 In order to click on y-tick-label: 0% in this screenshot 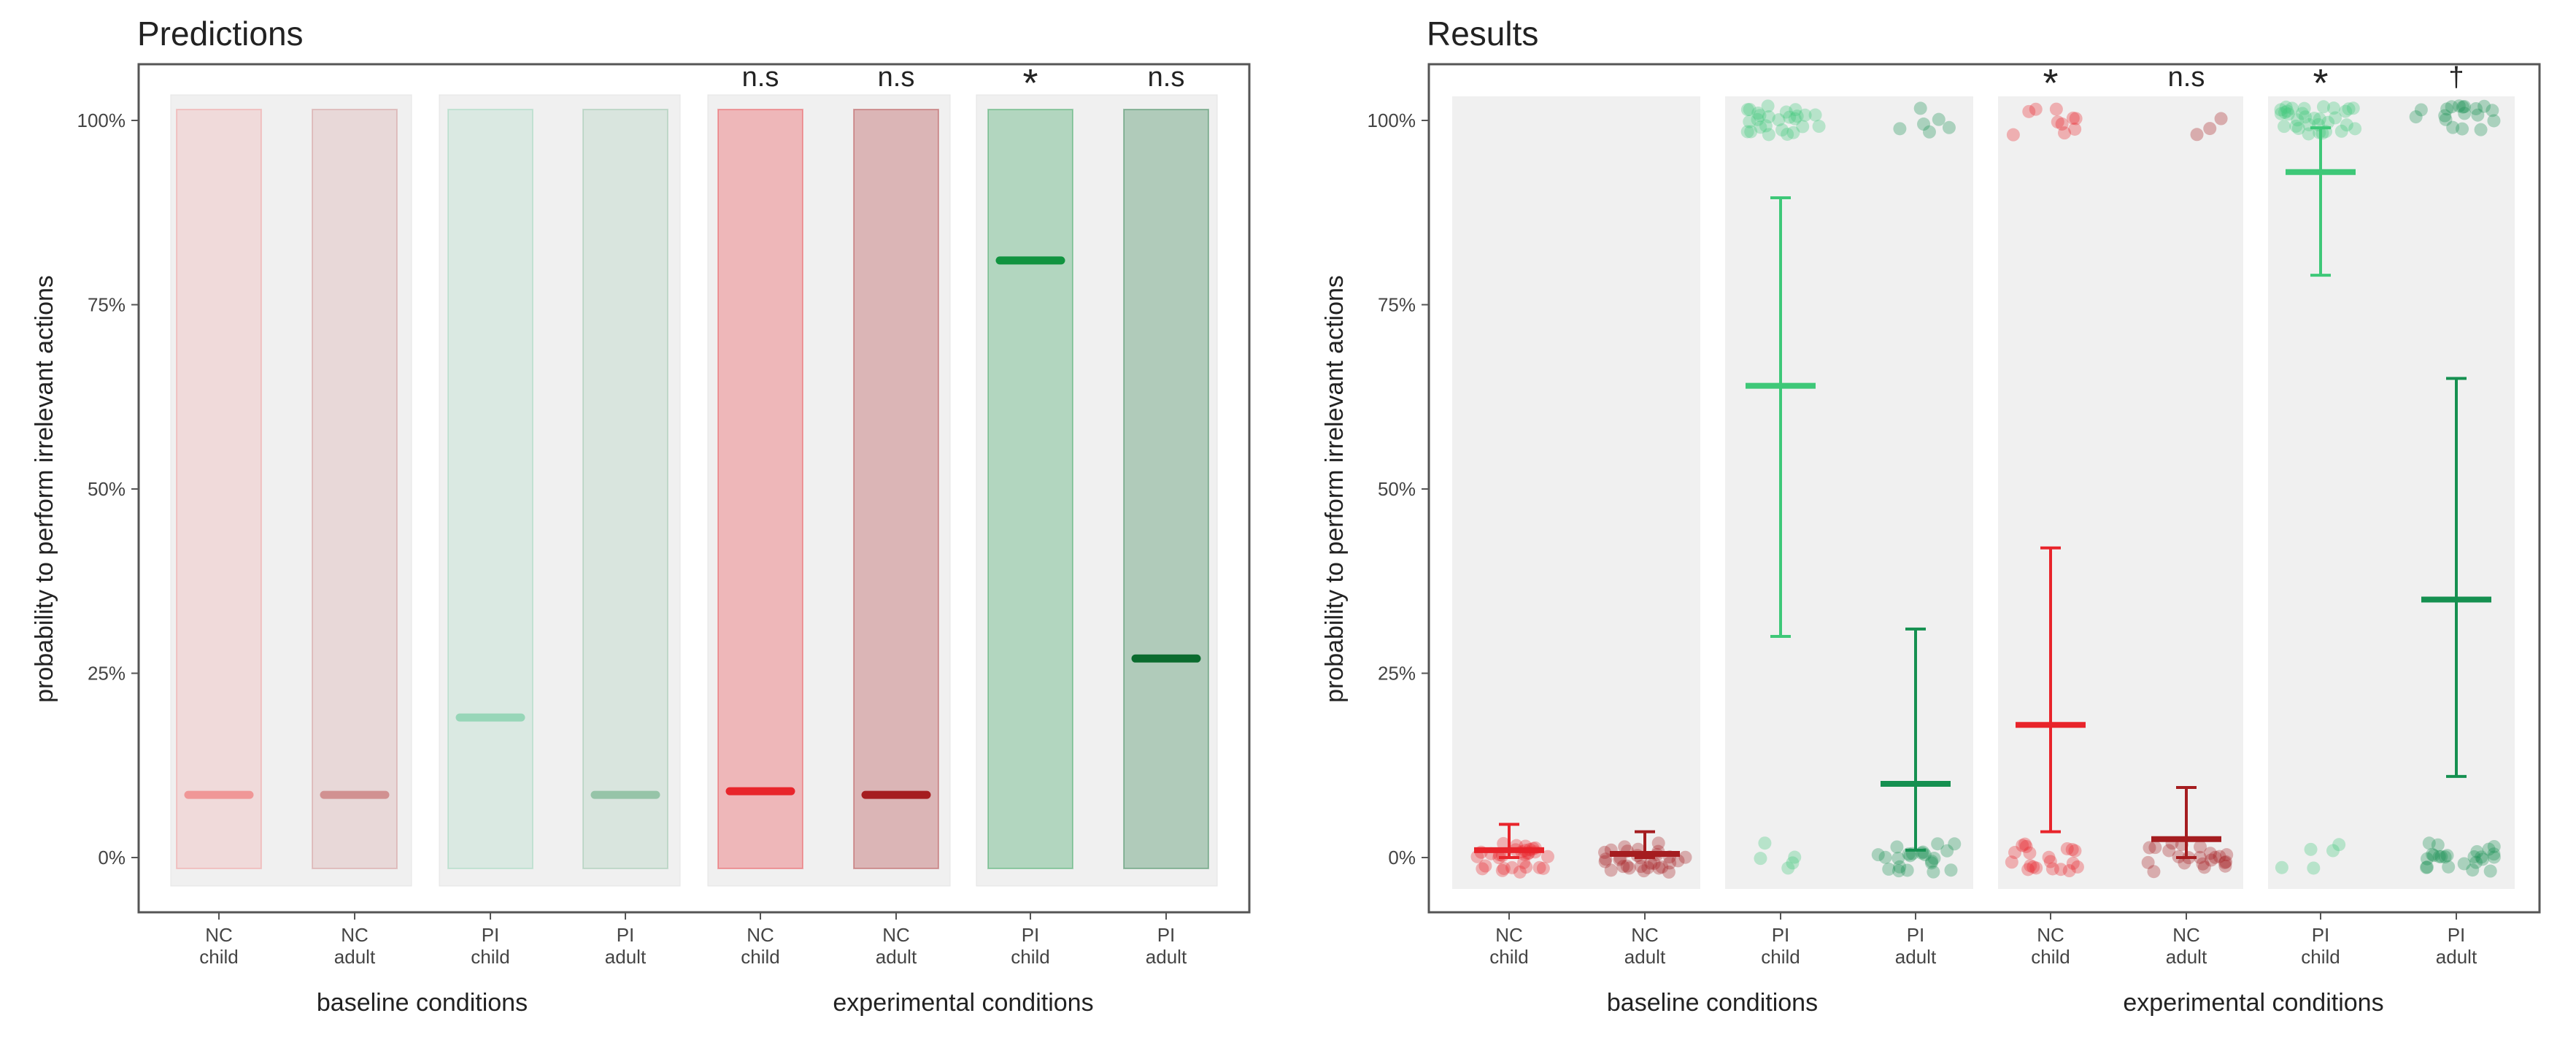, I will do `click(1402, 857)`.